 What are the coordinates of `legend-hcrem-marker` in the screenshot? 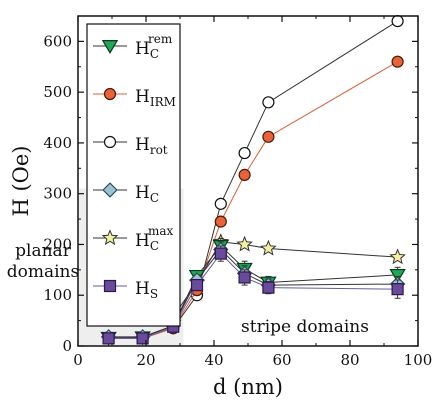 It's located at (110, 47).